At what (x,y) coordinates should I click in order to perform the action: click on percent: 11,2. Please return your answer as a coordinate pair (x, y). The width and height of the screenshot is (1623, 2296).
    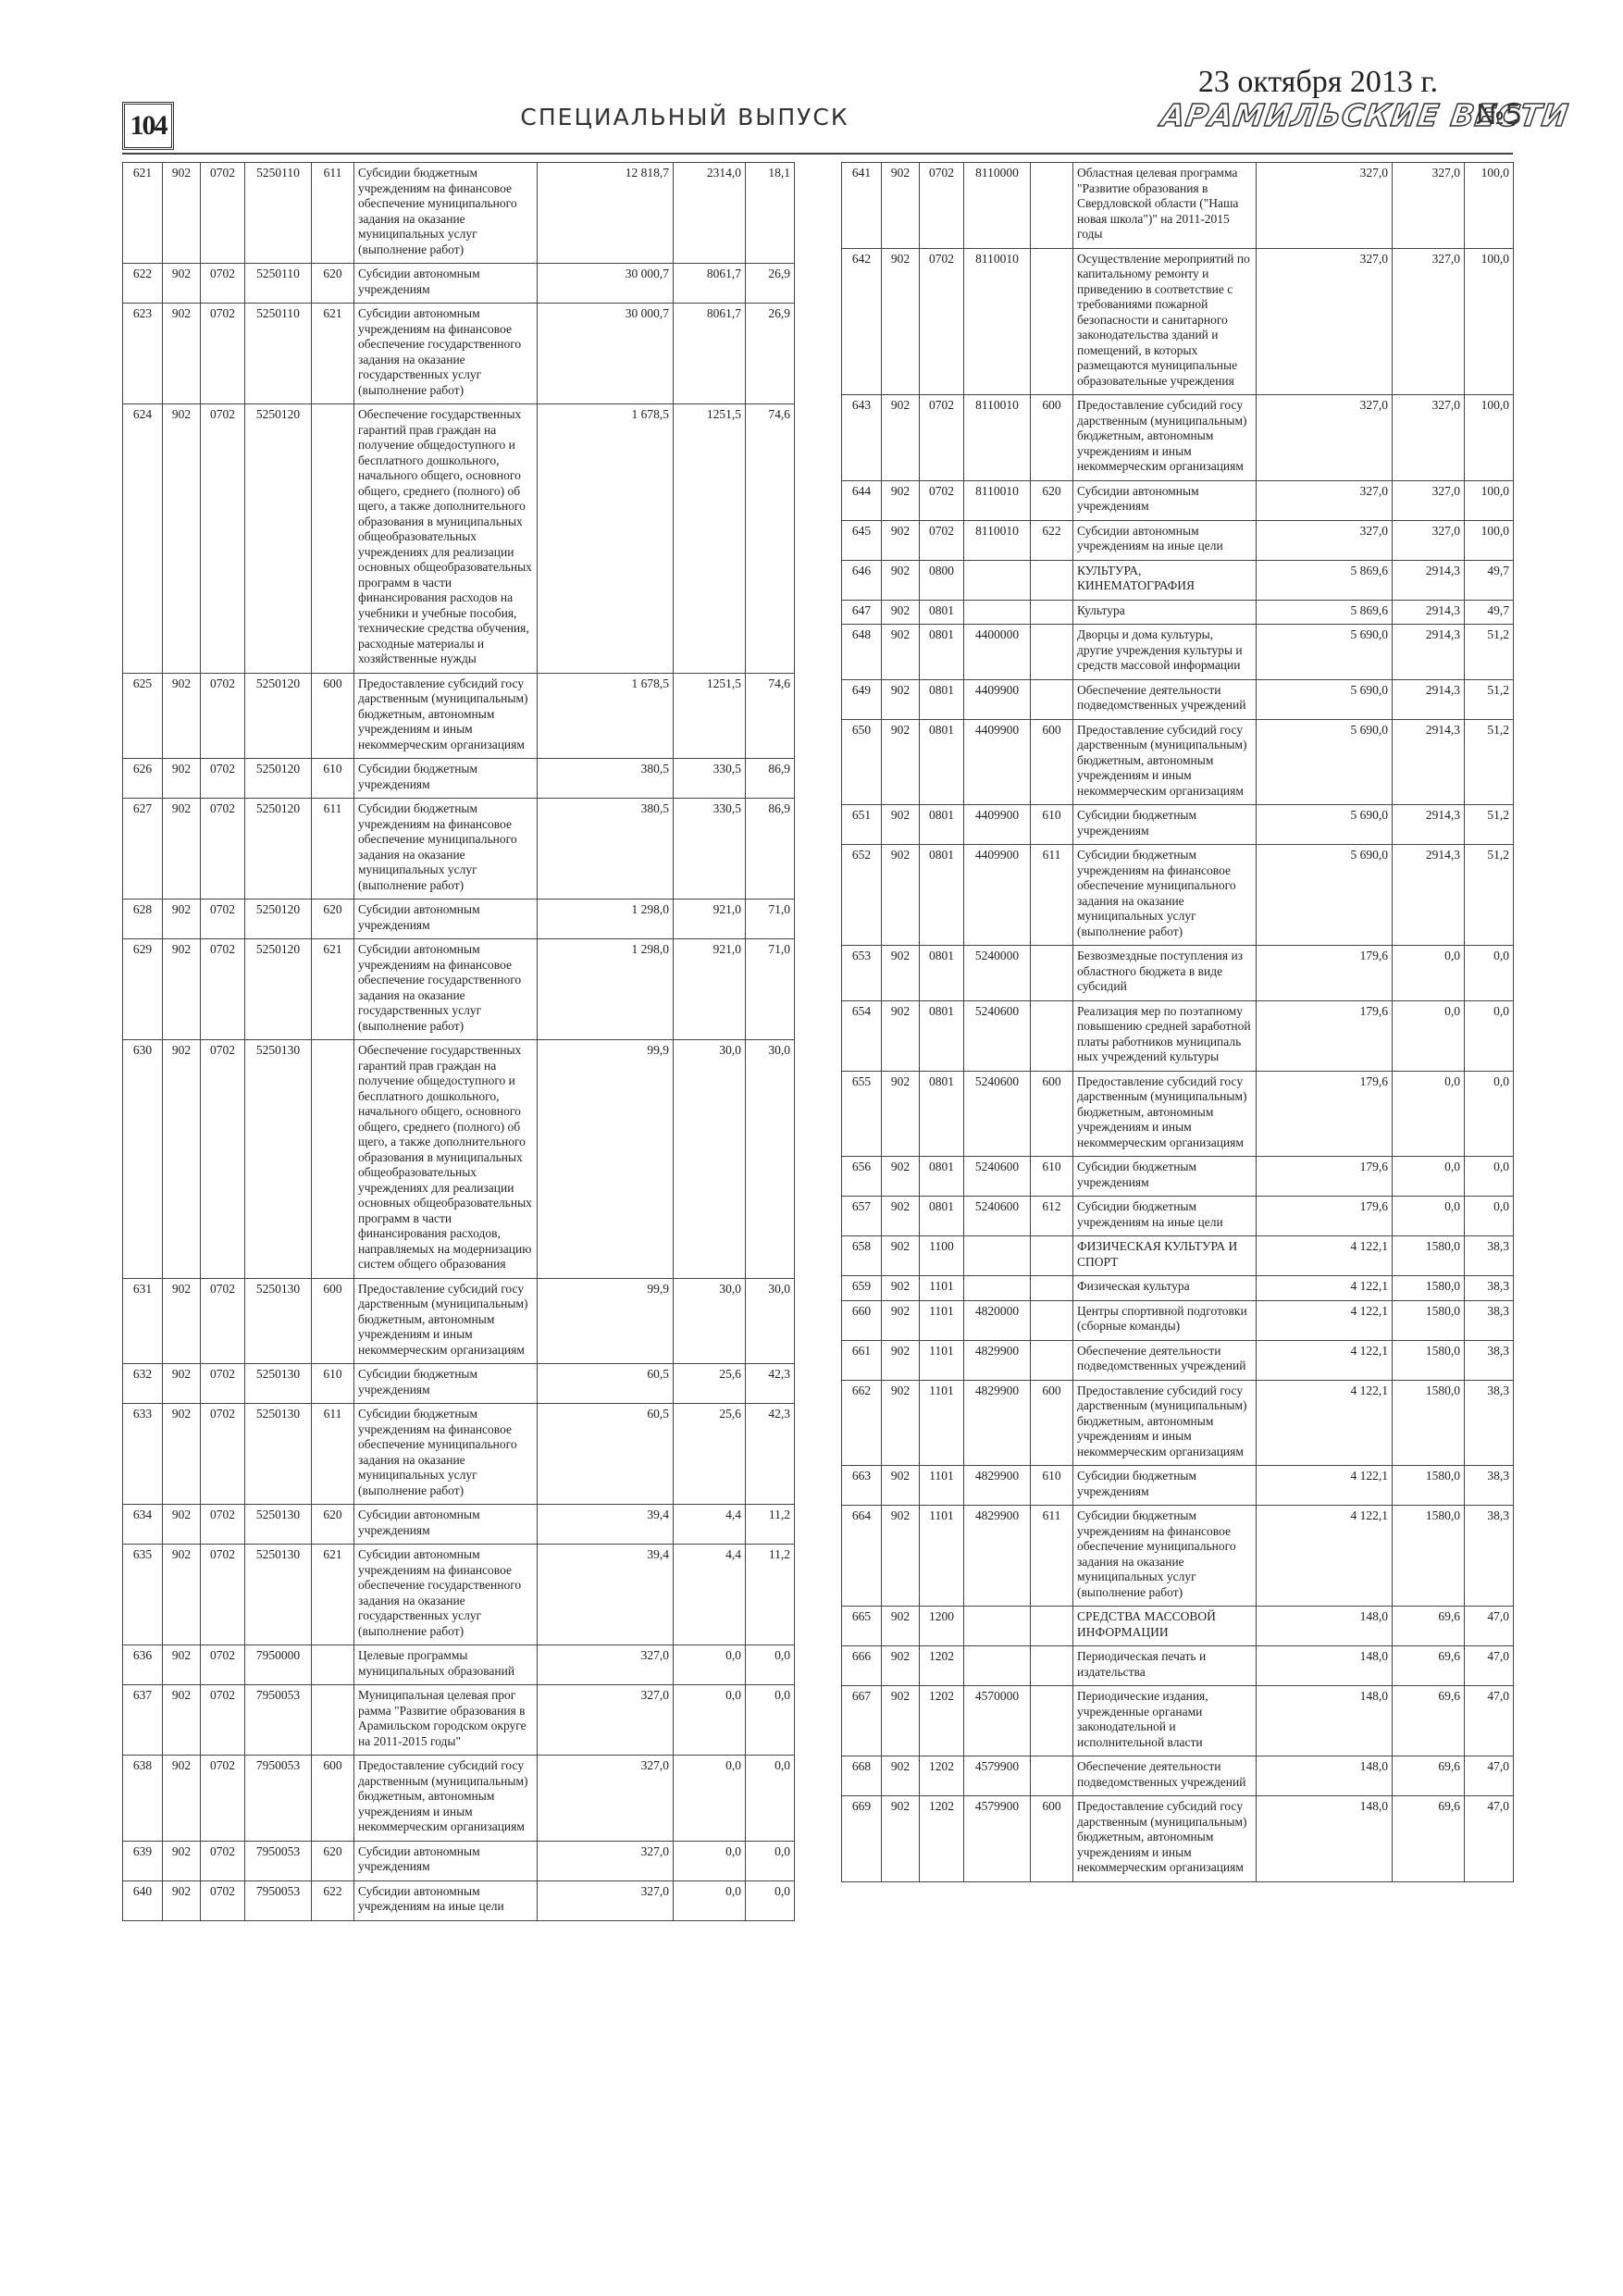
    Looking at the image, I should click on (770, 1595).